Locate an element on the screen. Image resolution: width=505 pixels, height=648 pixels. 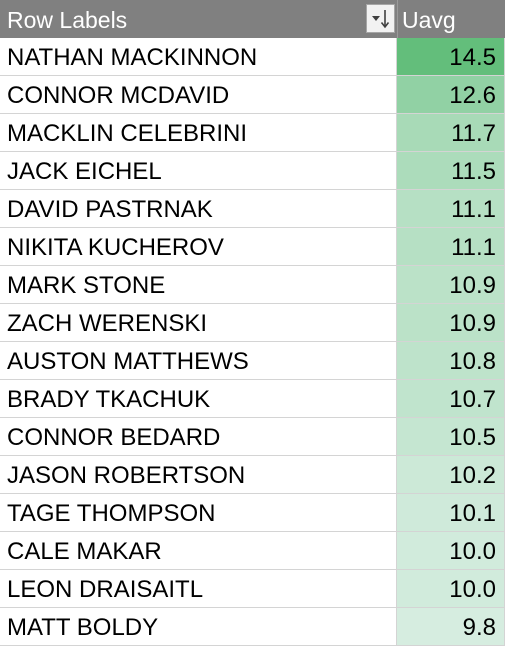
table-row: AUSTON MATTHEWS 10.8 is located at coordinates (252, 361).